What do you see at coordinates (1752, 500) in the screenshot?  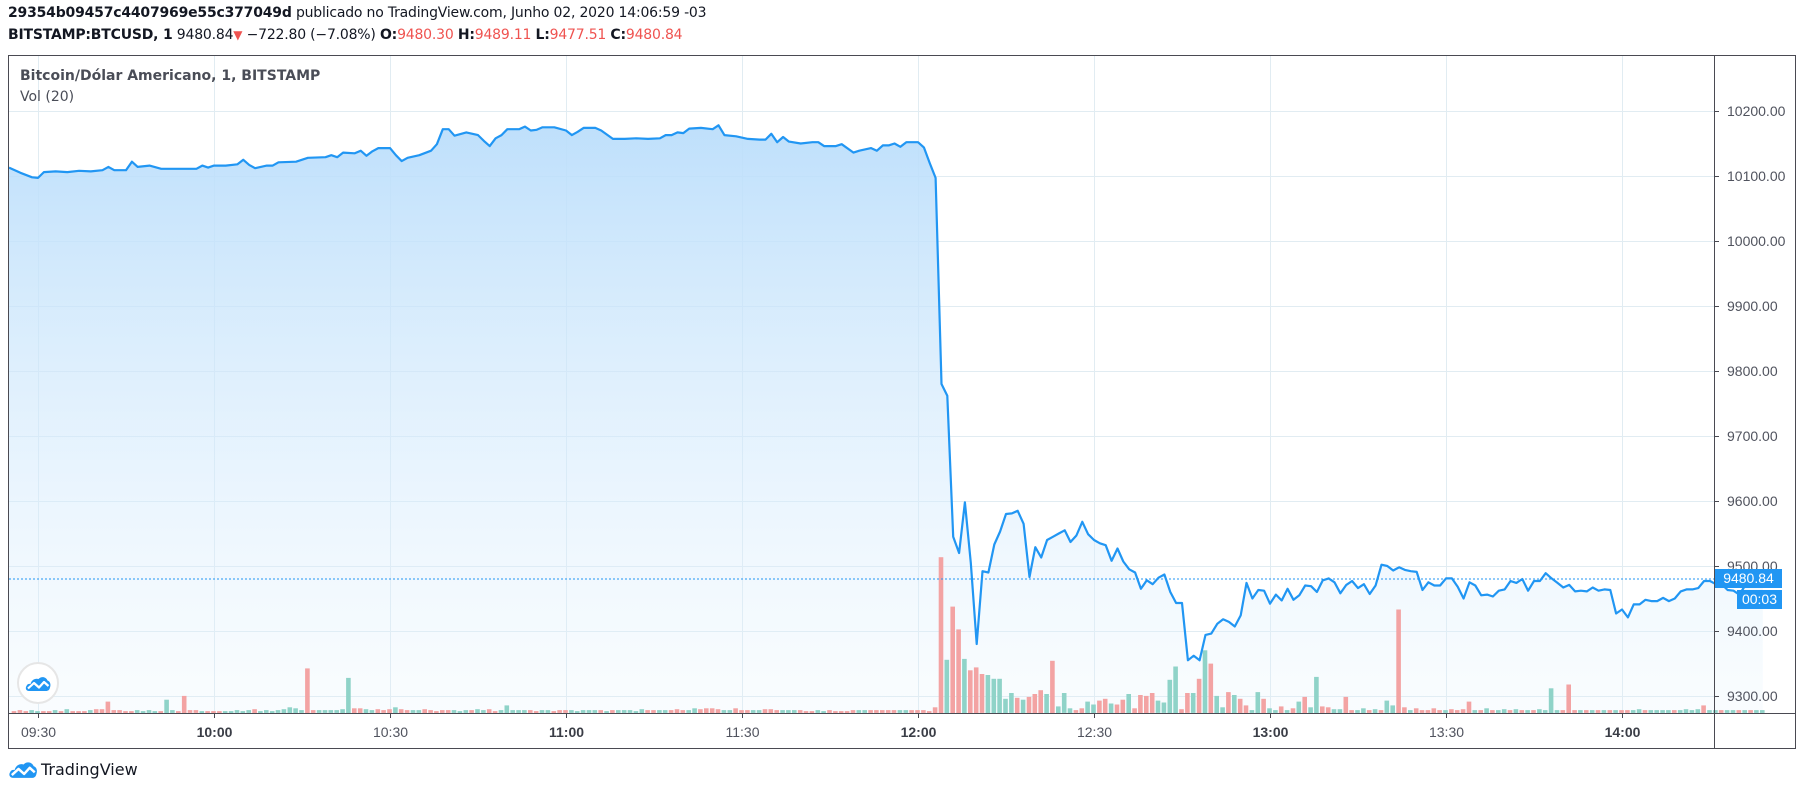 I see `price-tick-label: 9600.00` at bounding box center [1752, 500].